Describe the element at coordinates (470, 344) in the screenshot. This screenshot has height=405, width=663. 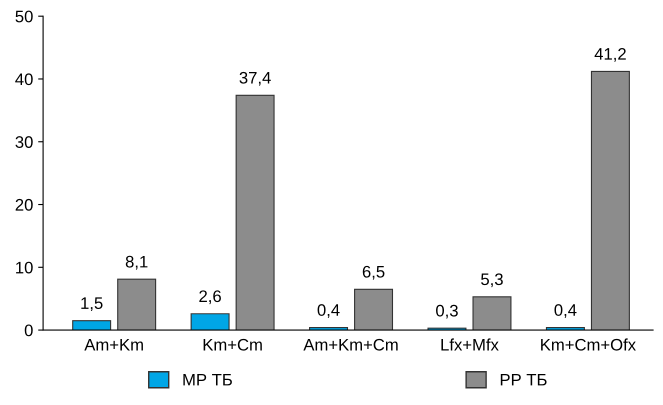
I see `x-tick-label: Lfx+Mfx` at that location.